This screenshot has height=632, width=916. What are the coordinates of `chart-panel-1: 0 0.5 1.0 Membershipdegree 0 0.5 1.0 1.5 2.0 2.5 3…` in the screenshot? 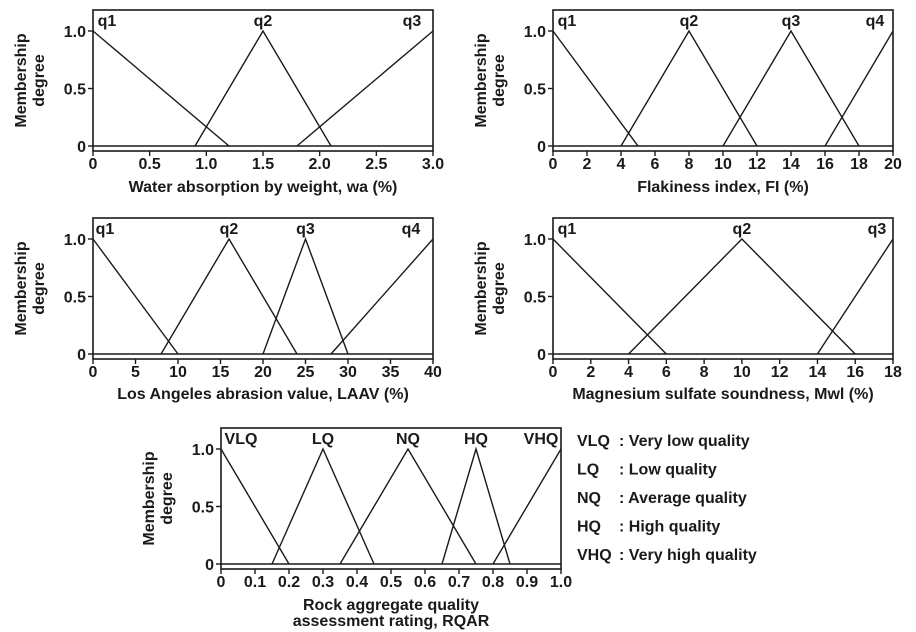 It's located at (228, 102).